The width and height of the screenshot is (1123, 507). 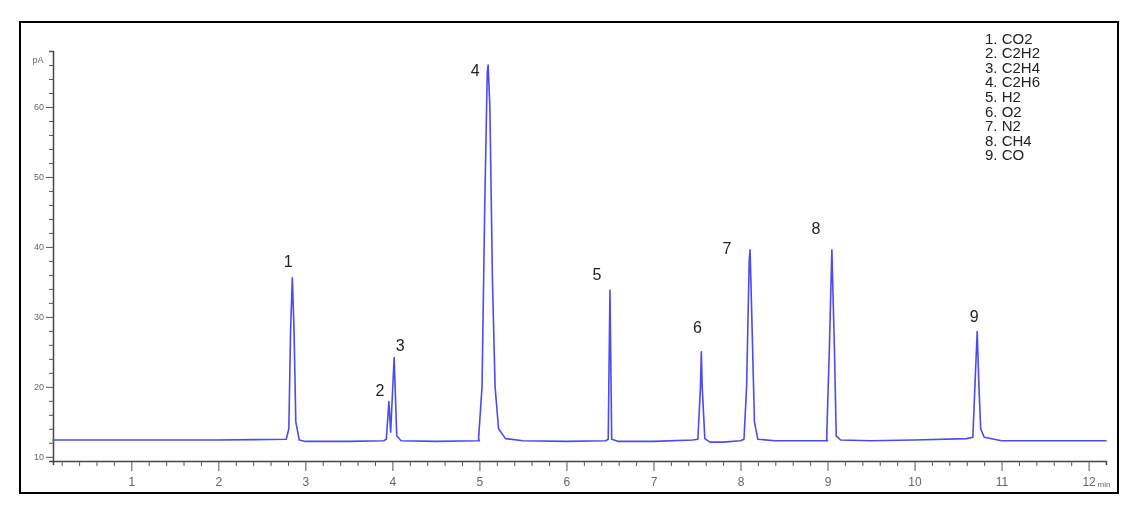 What do you see at coordinates (400, 345) in the screenshot?
I see `annotation: 3` at bounding box center [400, 345].